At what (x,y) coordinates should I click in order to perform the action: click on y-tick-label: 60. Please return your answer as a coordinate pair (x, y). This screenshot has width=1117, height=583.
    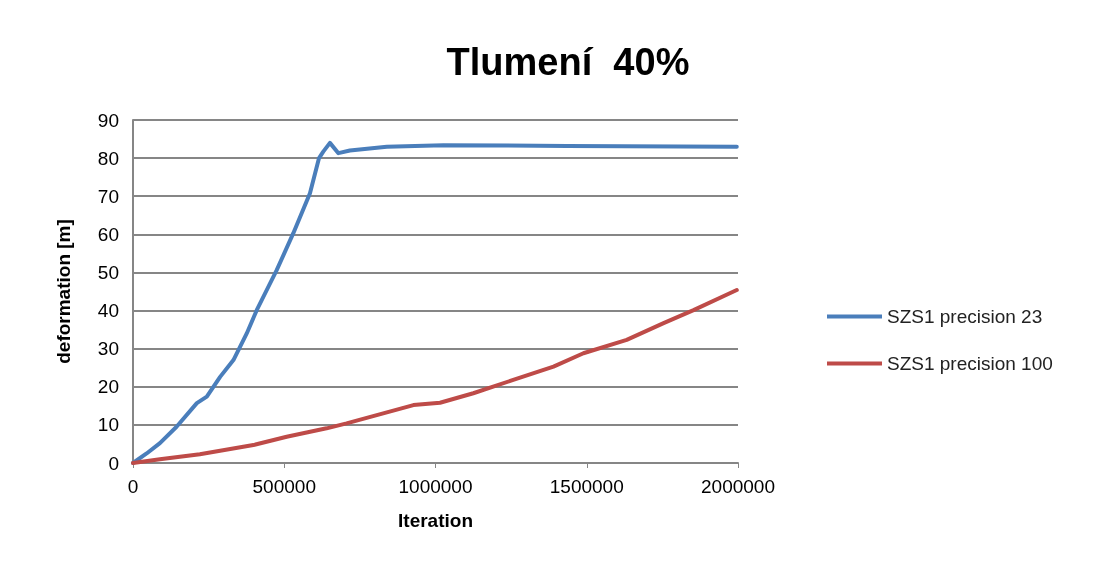
    Looking at the image, I should click on (108, 234).